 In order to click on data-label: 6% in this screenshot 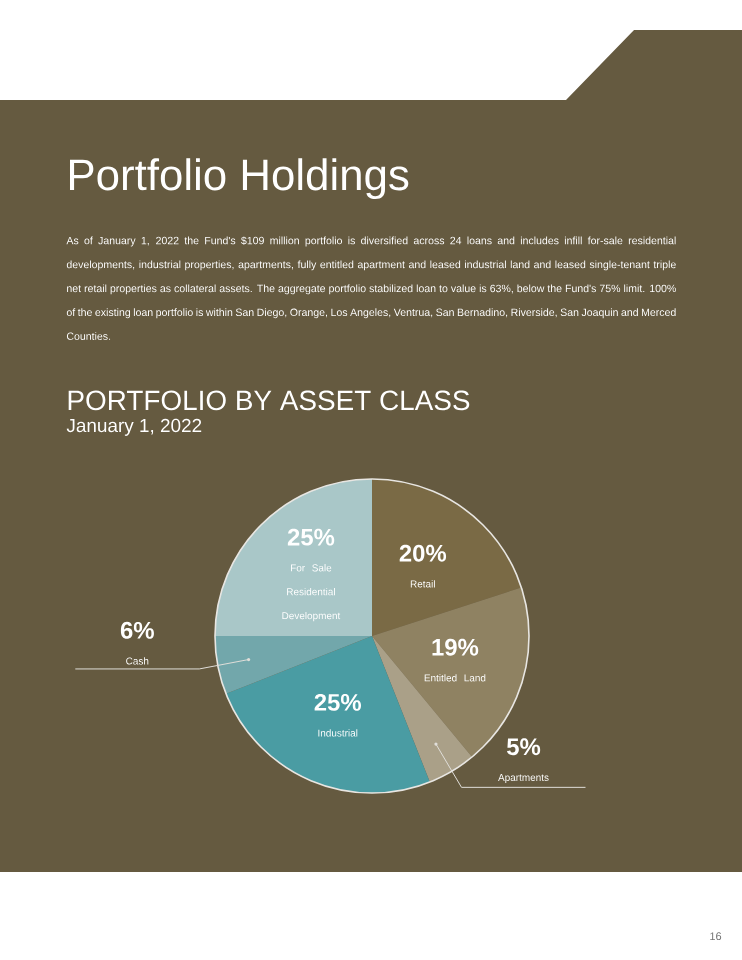, I will do `click(137, 630)`.